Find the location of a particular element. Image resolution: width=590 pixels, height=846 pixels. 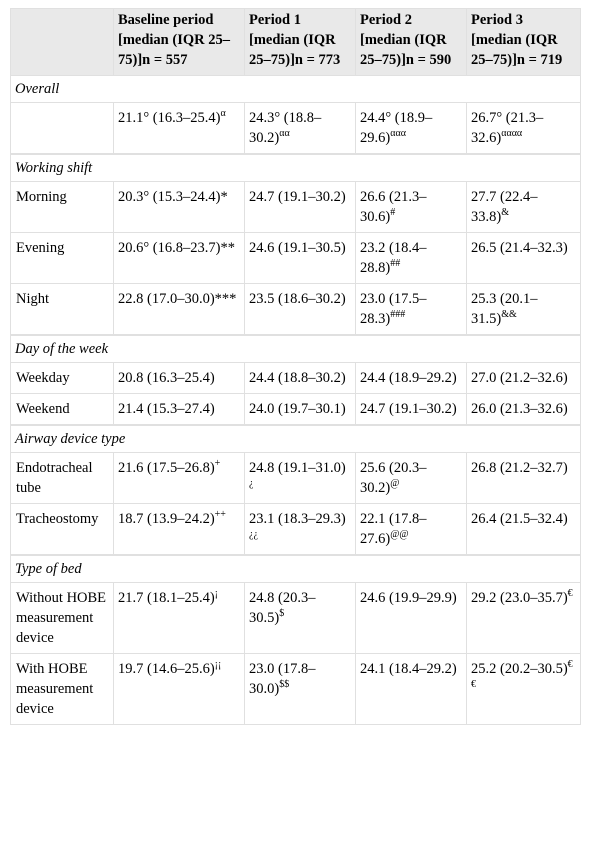

footnote-mark: ++ is located at coordinates (220, 515).